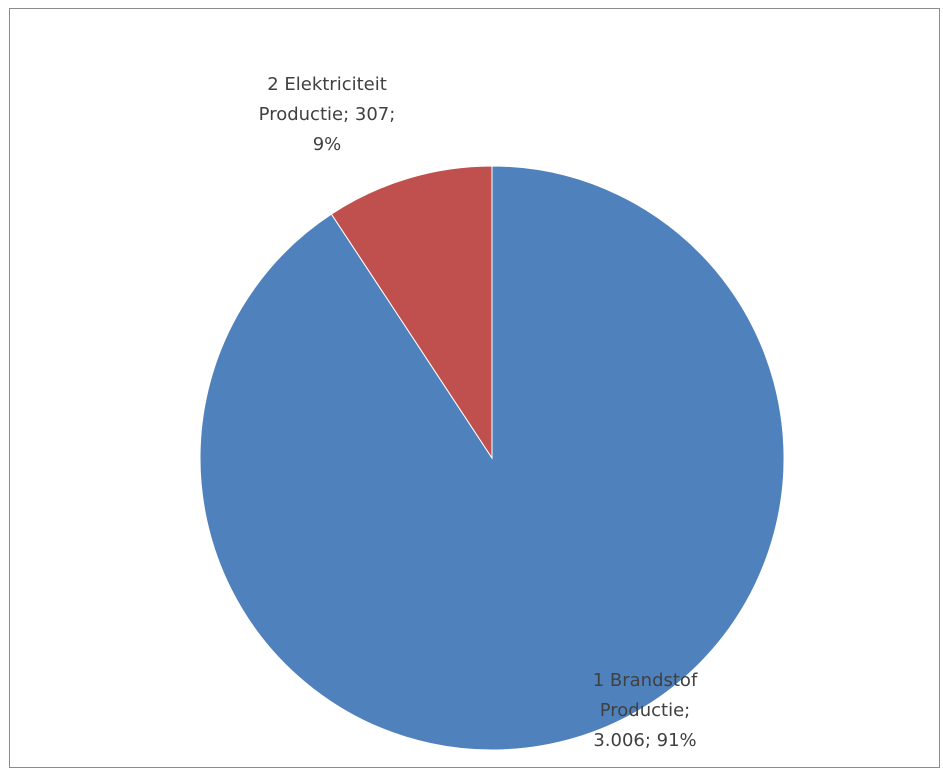 Image resolution: width=943 pixels, height=768 pixels. I want to click on slice-label-2: 2 Elektriciteit Productie; 307; 9%, so click(327, 114).